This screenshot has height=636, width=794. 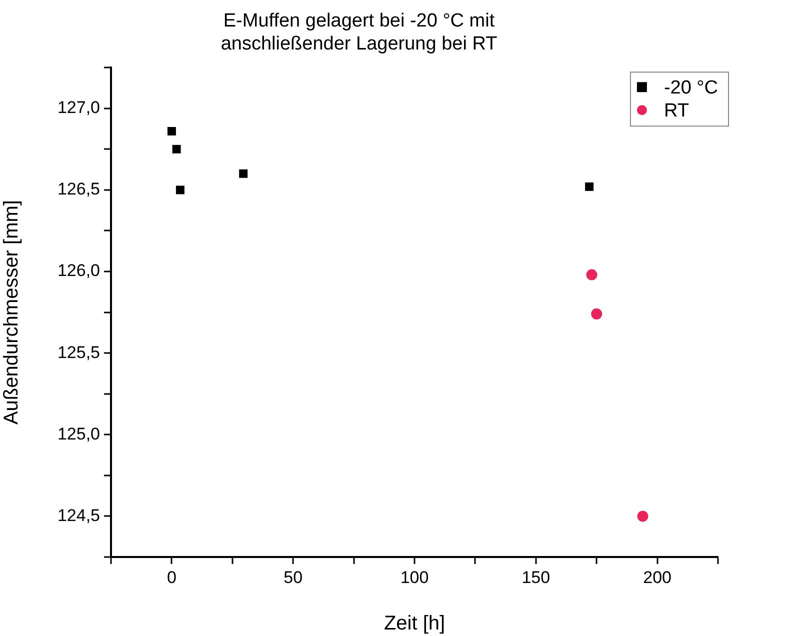 What do you see at coordinates (11, 312) in the screenshot?
I see `y-axis-title: Außendurchmesser [mm]` at bounding box center [11, 312].